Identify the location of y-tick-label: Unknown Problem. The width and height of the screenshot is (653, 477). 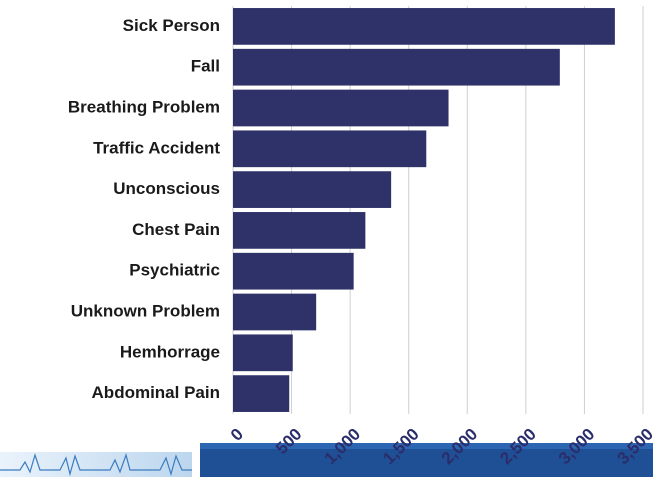
(145, 310).